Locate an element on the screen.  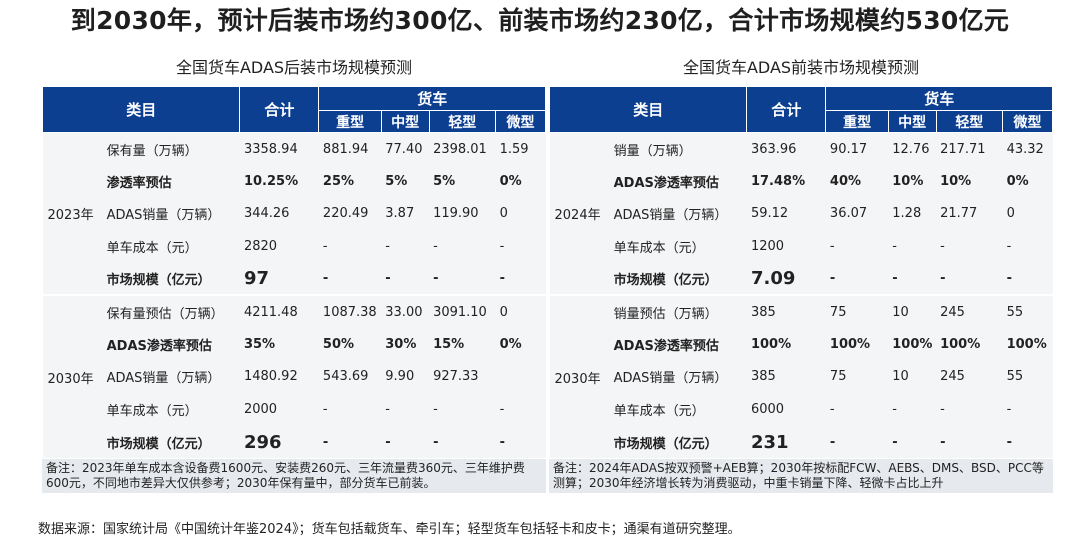
value-cell: 12.76 is located at coordinates (912, 149).